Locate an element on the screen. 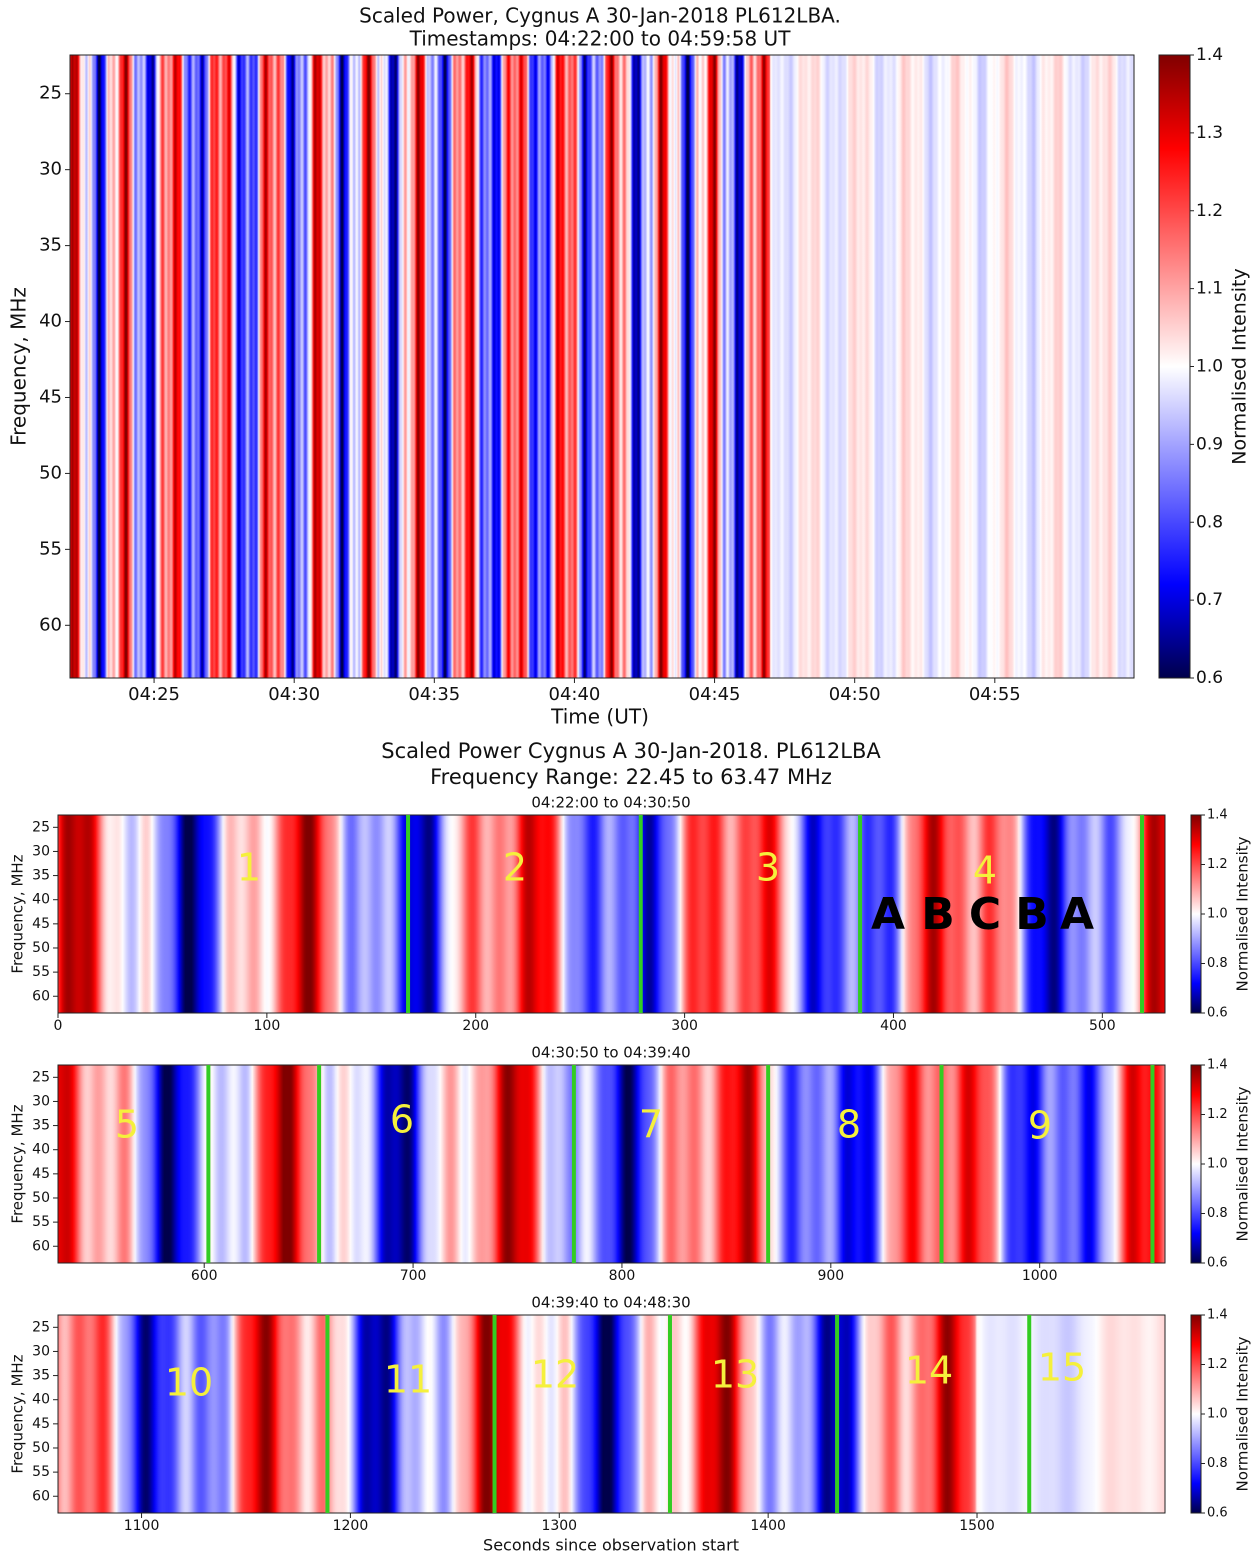 The height and width of the screenshot is (1556, 1260). y-tick-label: 45 is located at coordinates (50, 396).